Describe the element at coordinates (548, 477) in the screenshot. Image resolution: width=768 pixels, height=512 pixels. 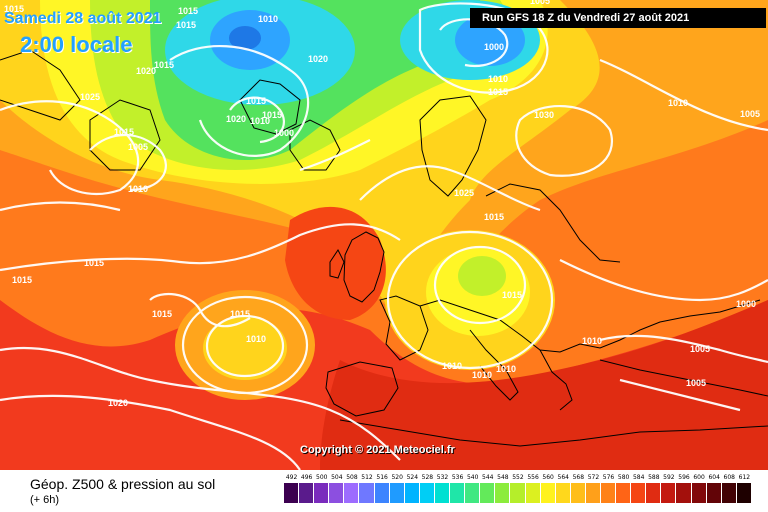
I see `scale-value: 560` at that location.